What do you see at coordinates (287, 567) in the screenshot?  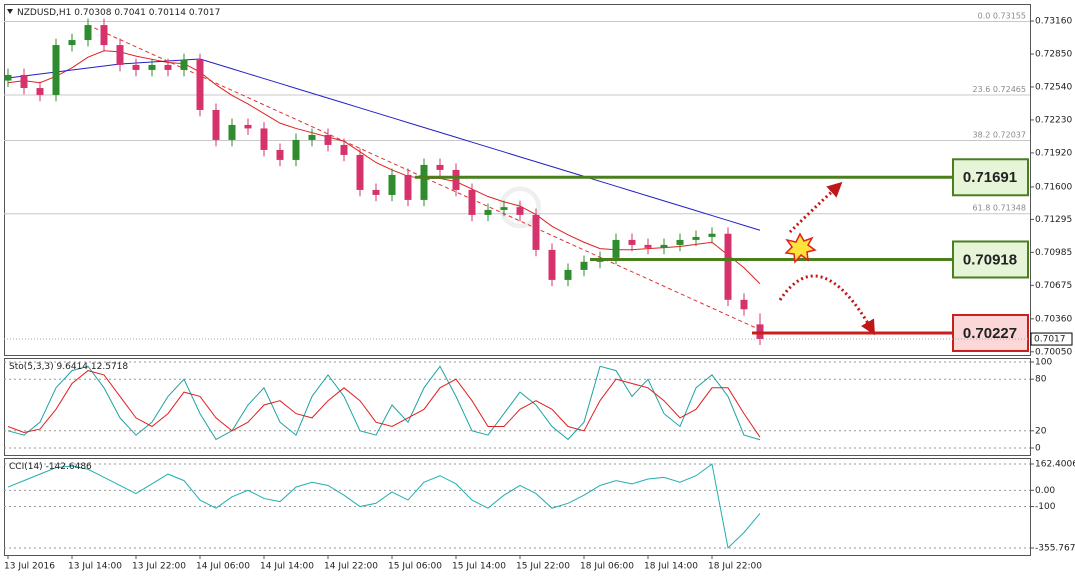 I see `x-tick-label: 14 Jul 14:00` at bounding box center [287, 567].